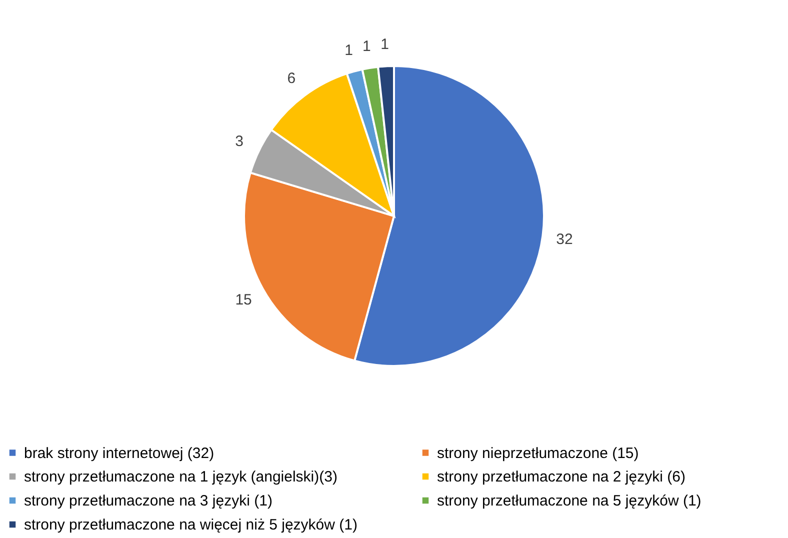 The height and width of the screenshot is (538, 788). Describe the element at coordinates (564, 239) in the screenshot. I see `data-label: 32` at that location.